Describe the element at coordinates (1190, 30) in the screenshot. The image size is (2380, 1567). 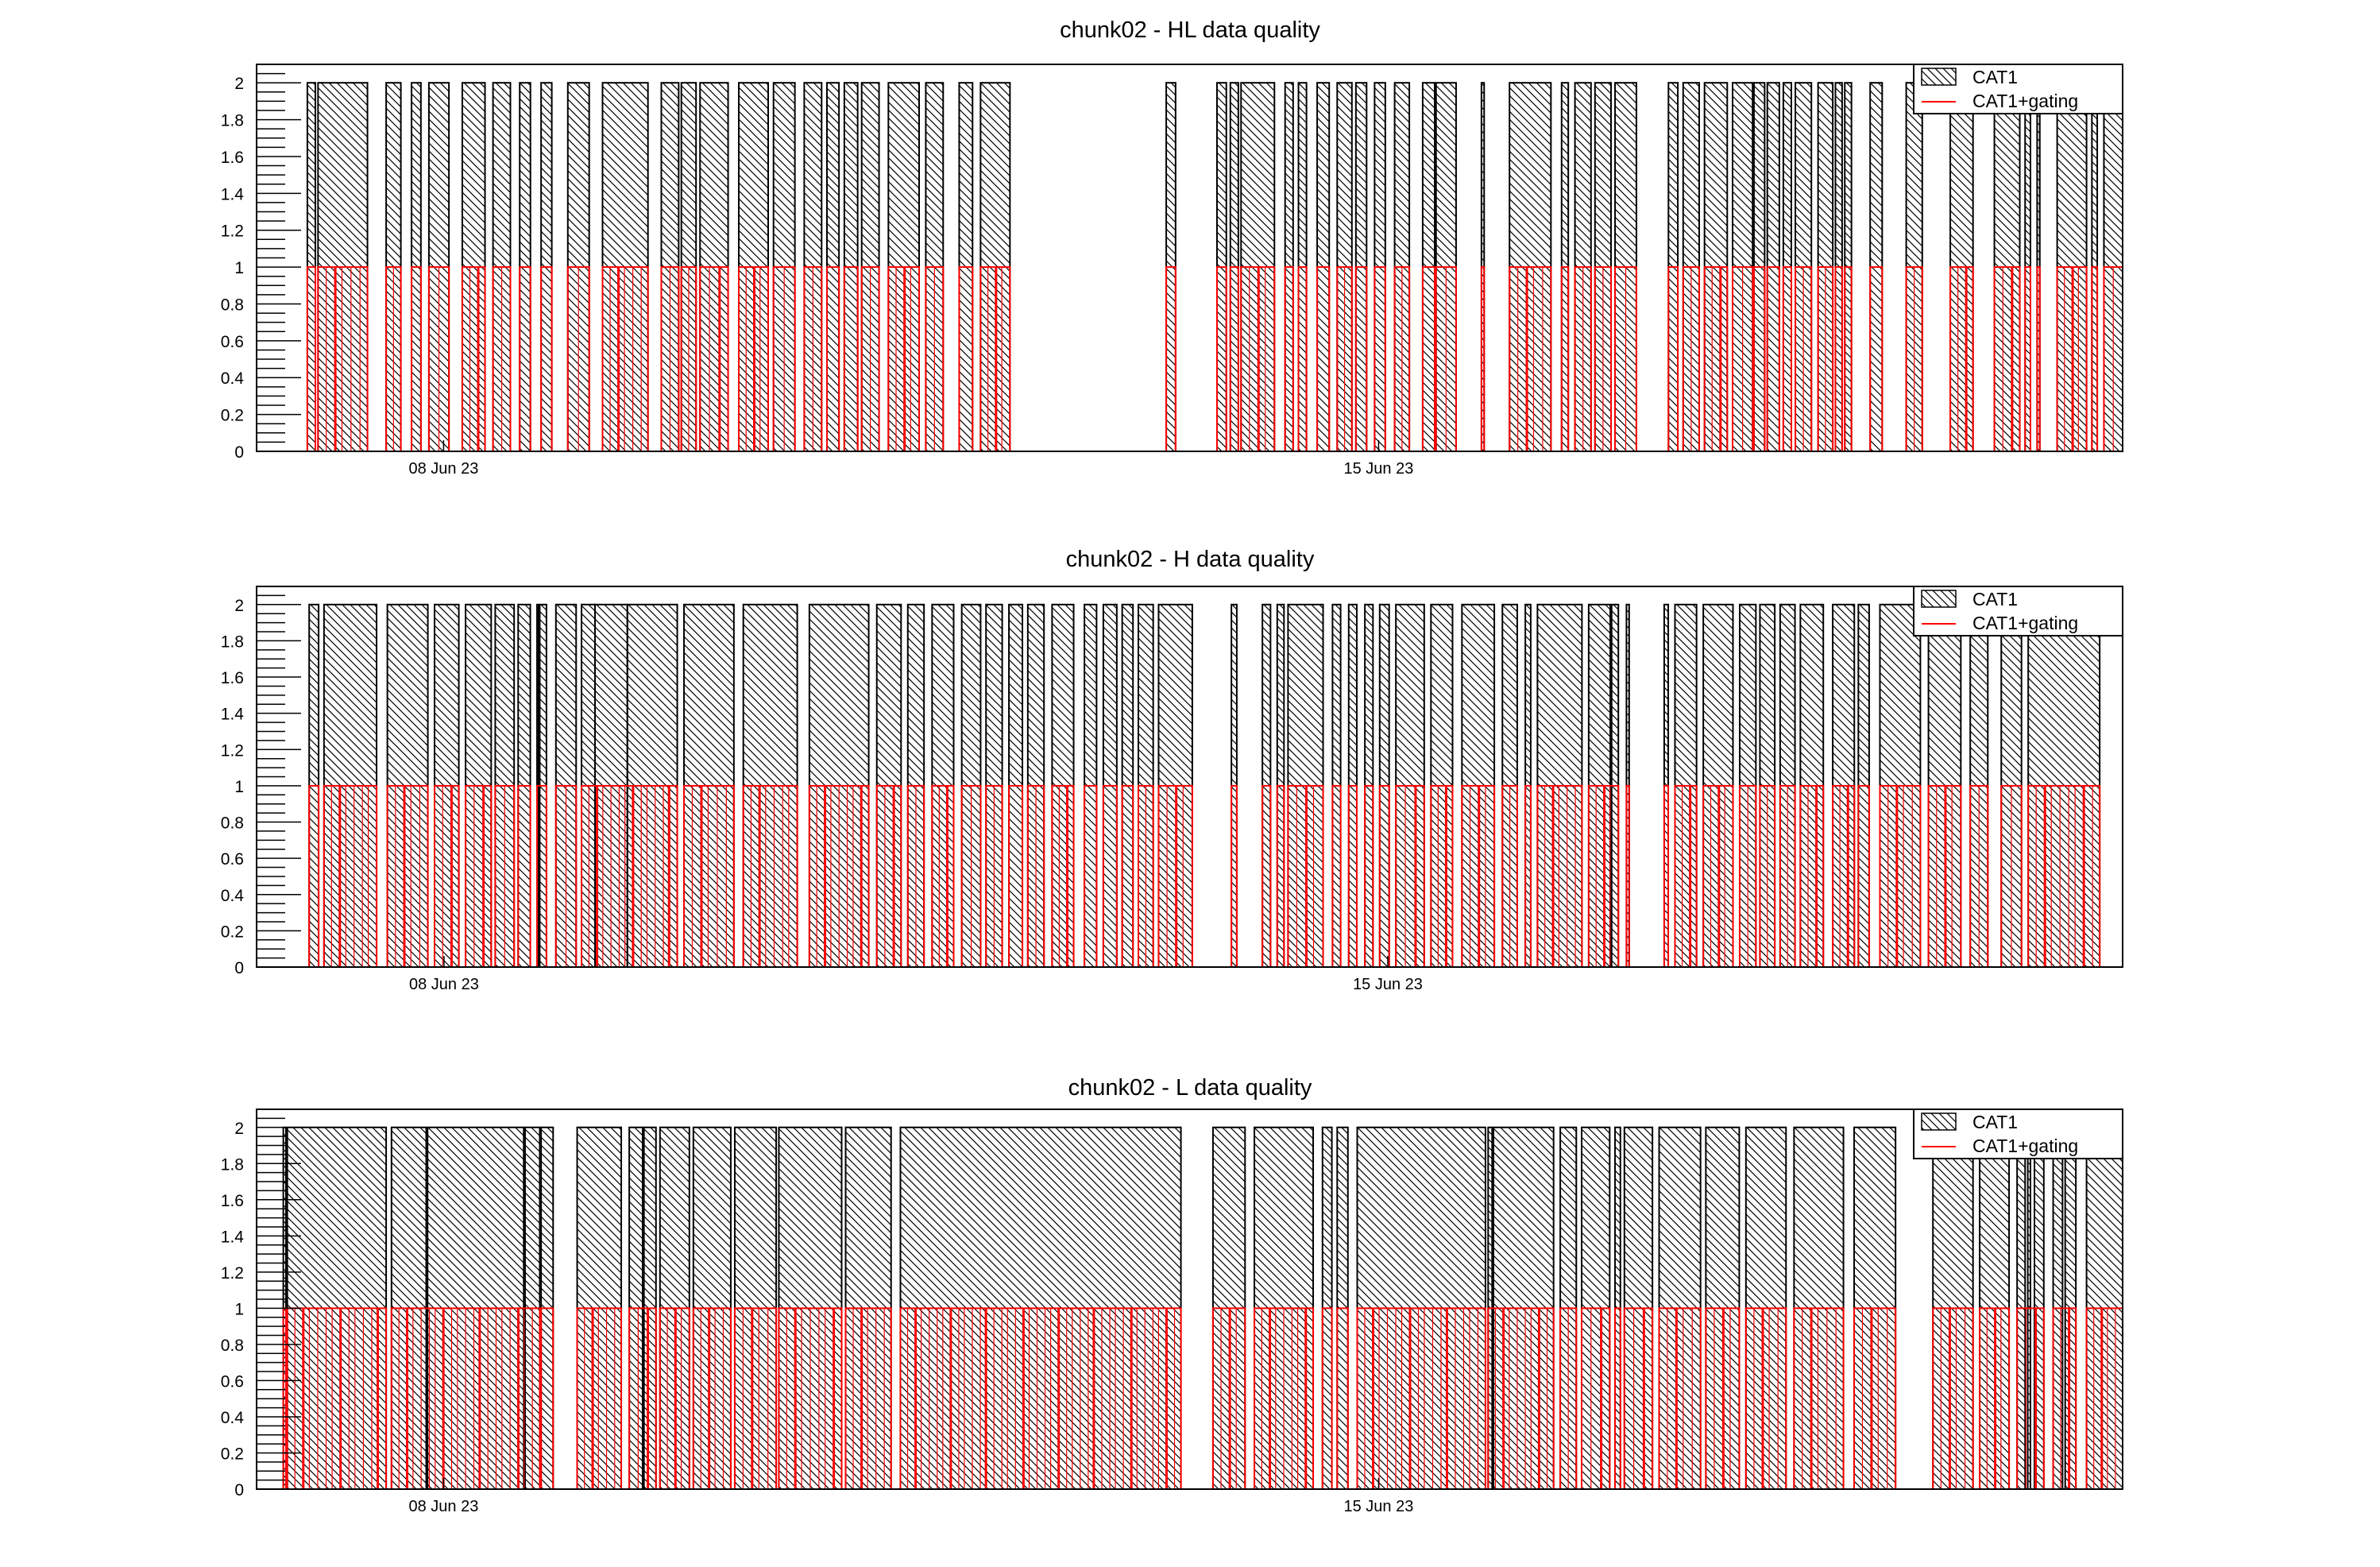
I see `chart-title: chunk02 - HL data quality` at that location.